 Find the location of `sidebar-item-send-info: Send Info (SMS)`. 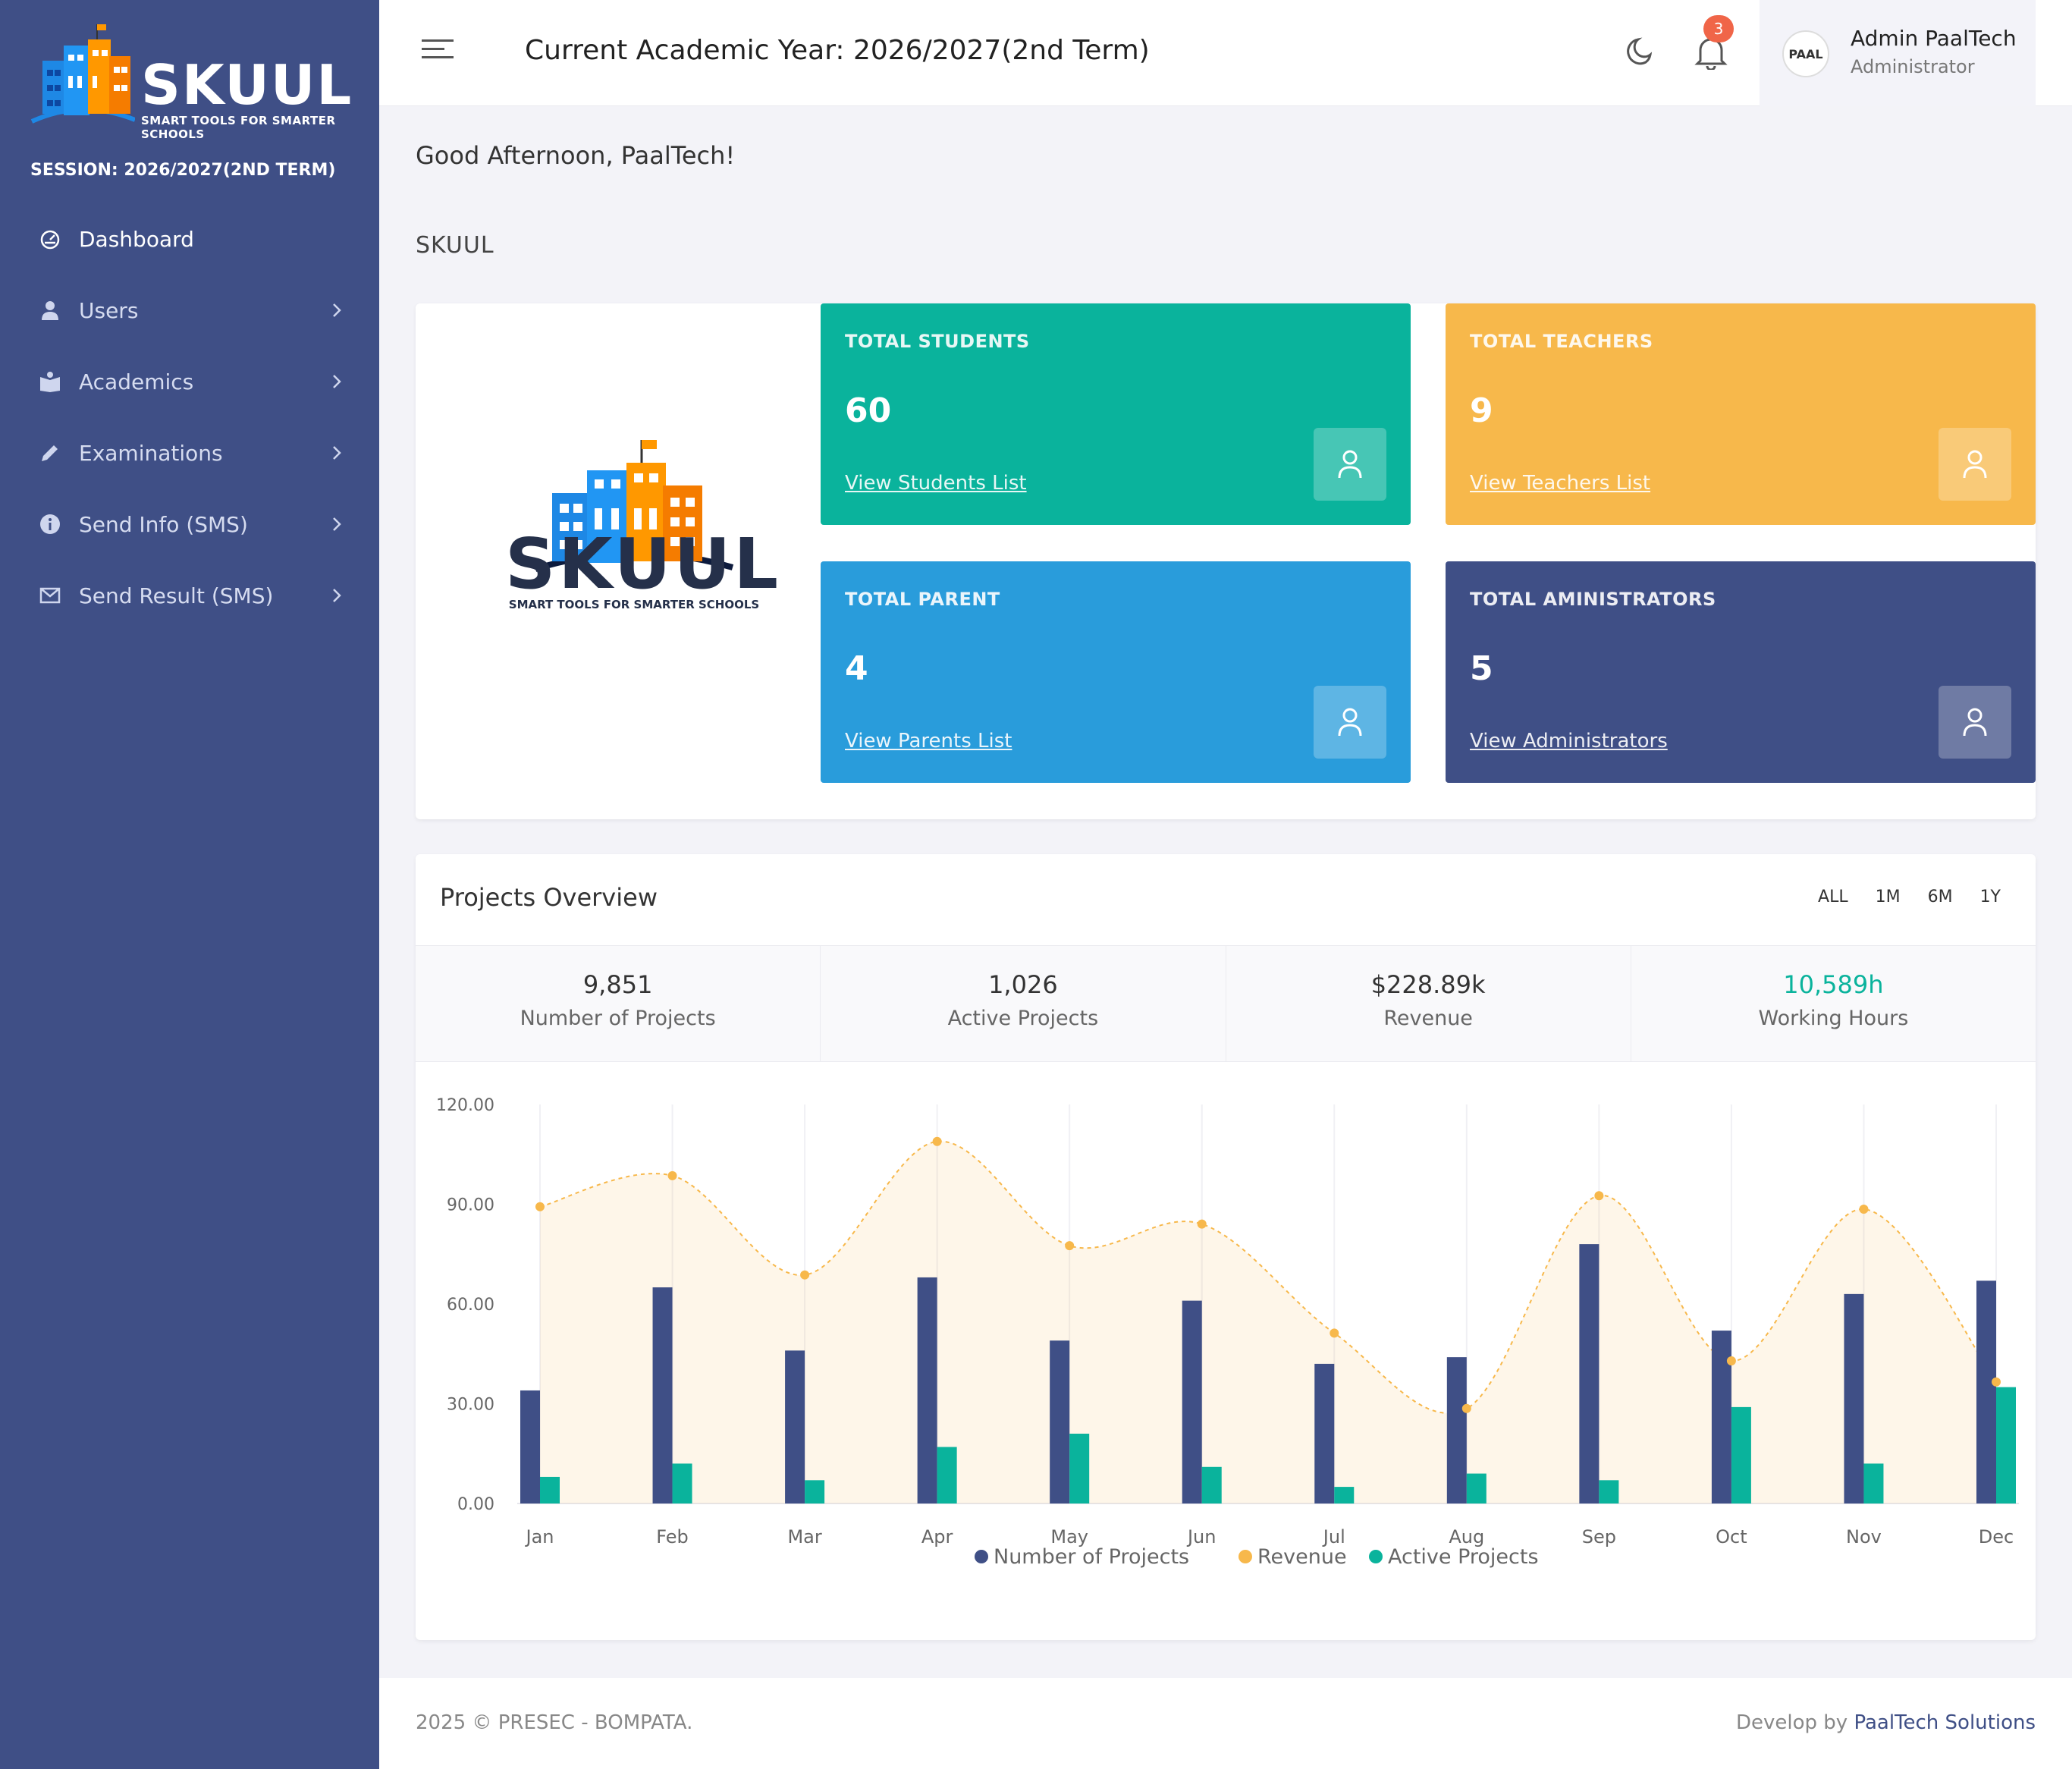

sidebar-item-send-info: Send Info (SMS) is located at coordinates (189, 524).